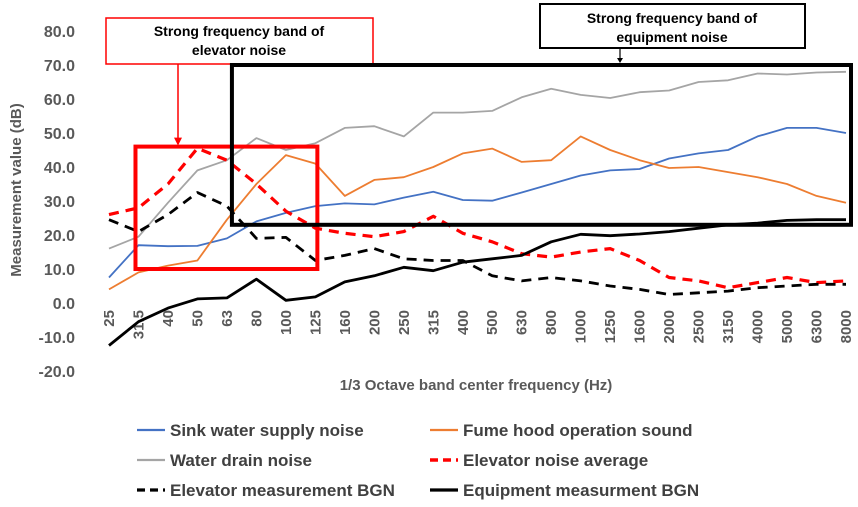 Image resolution: width=858 pixels, height=507 pixels. I want to click on y-tick-label: 60.0, so click(59, 100).